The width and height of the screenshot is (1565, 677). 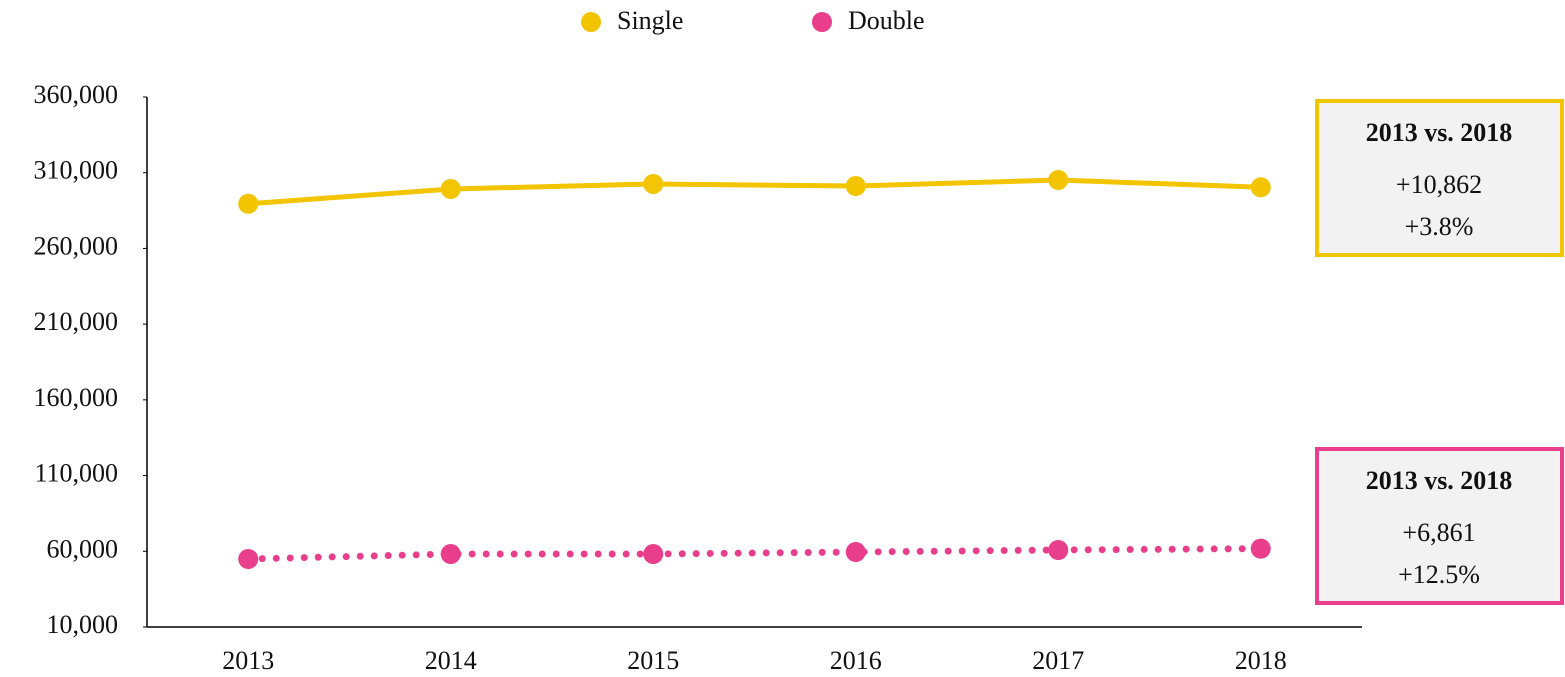 I want to click on y-tick-label: 160,000, so click(x=76, y=397).